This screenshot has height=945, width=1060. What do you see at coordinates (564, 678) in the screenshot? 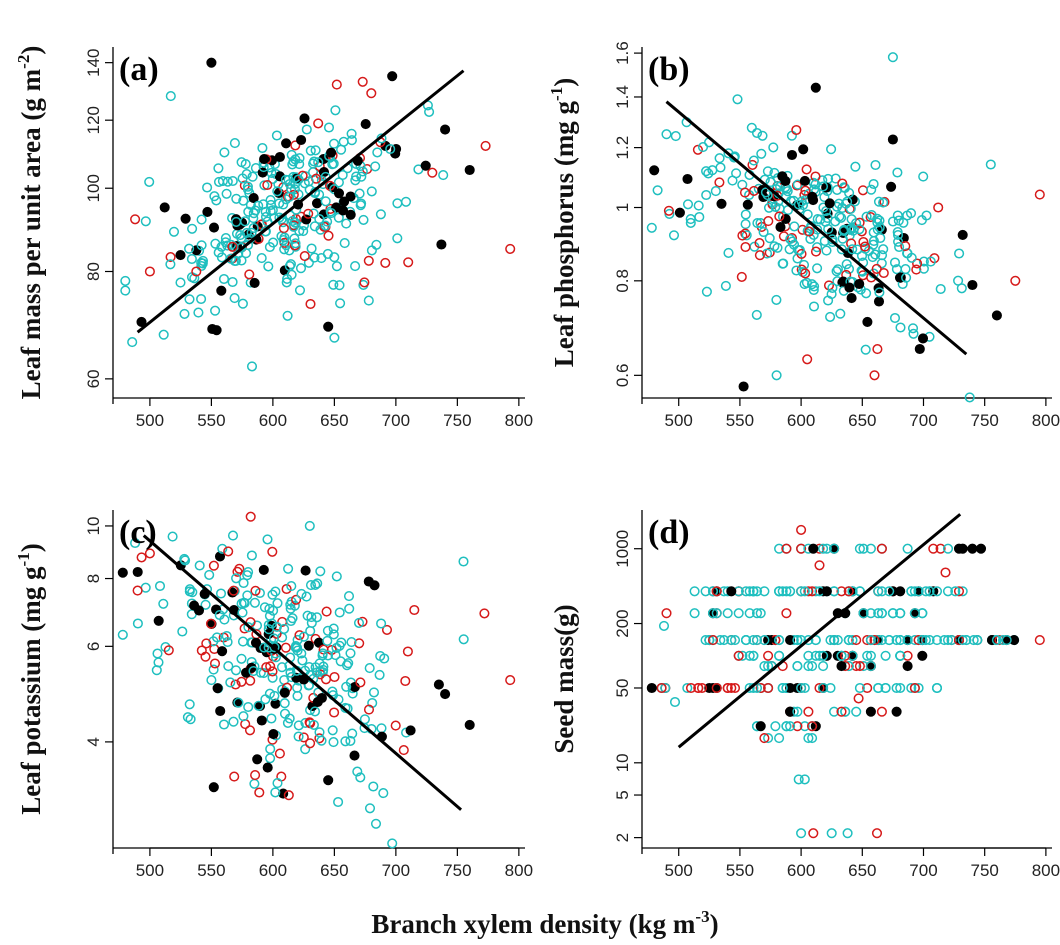
I see `y-axis-title-text: Seed mass(g)` at bounding box center [564, 678].